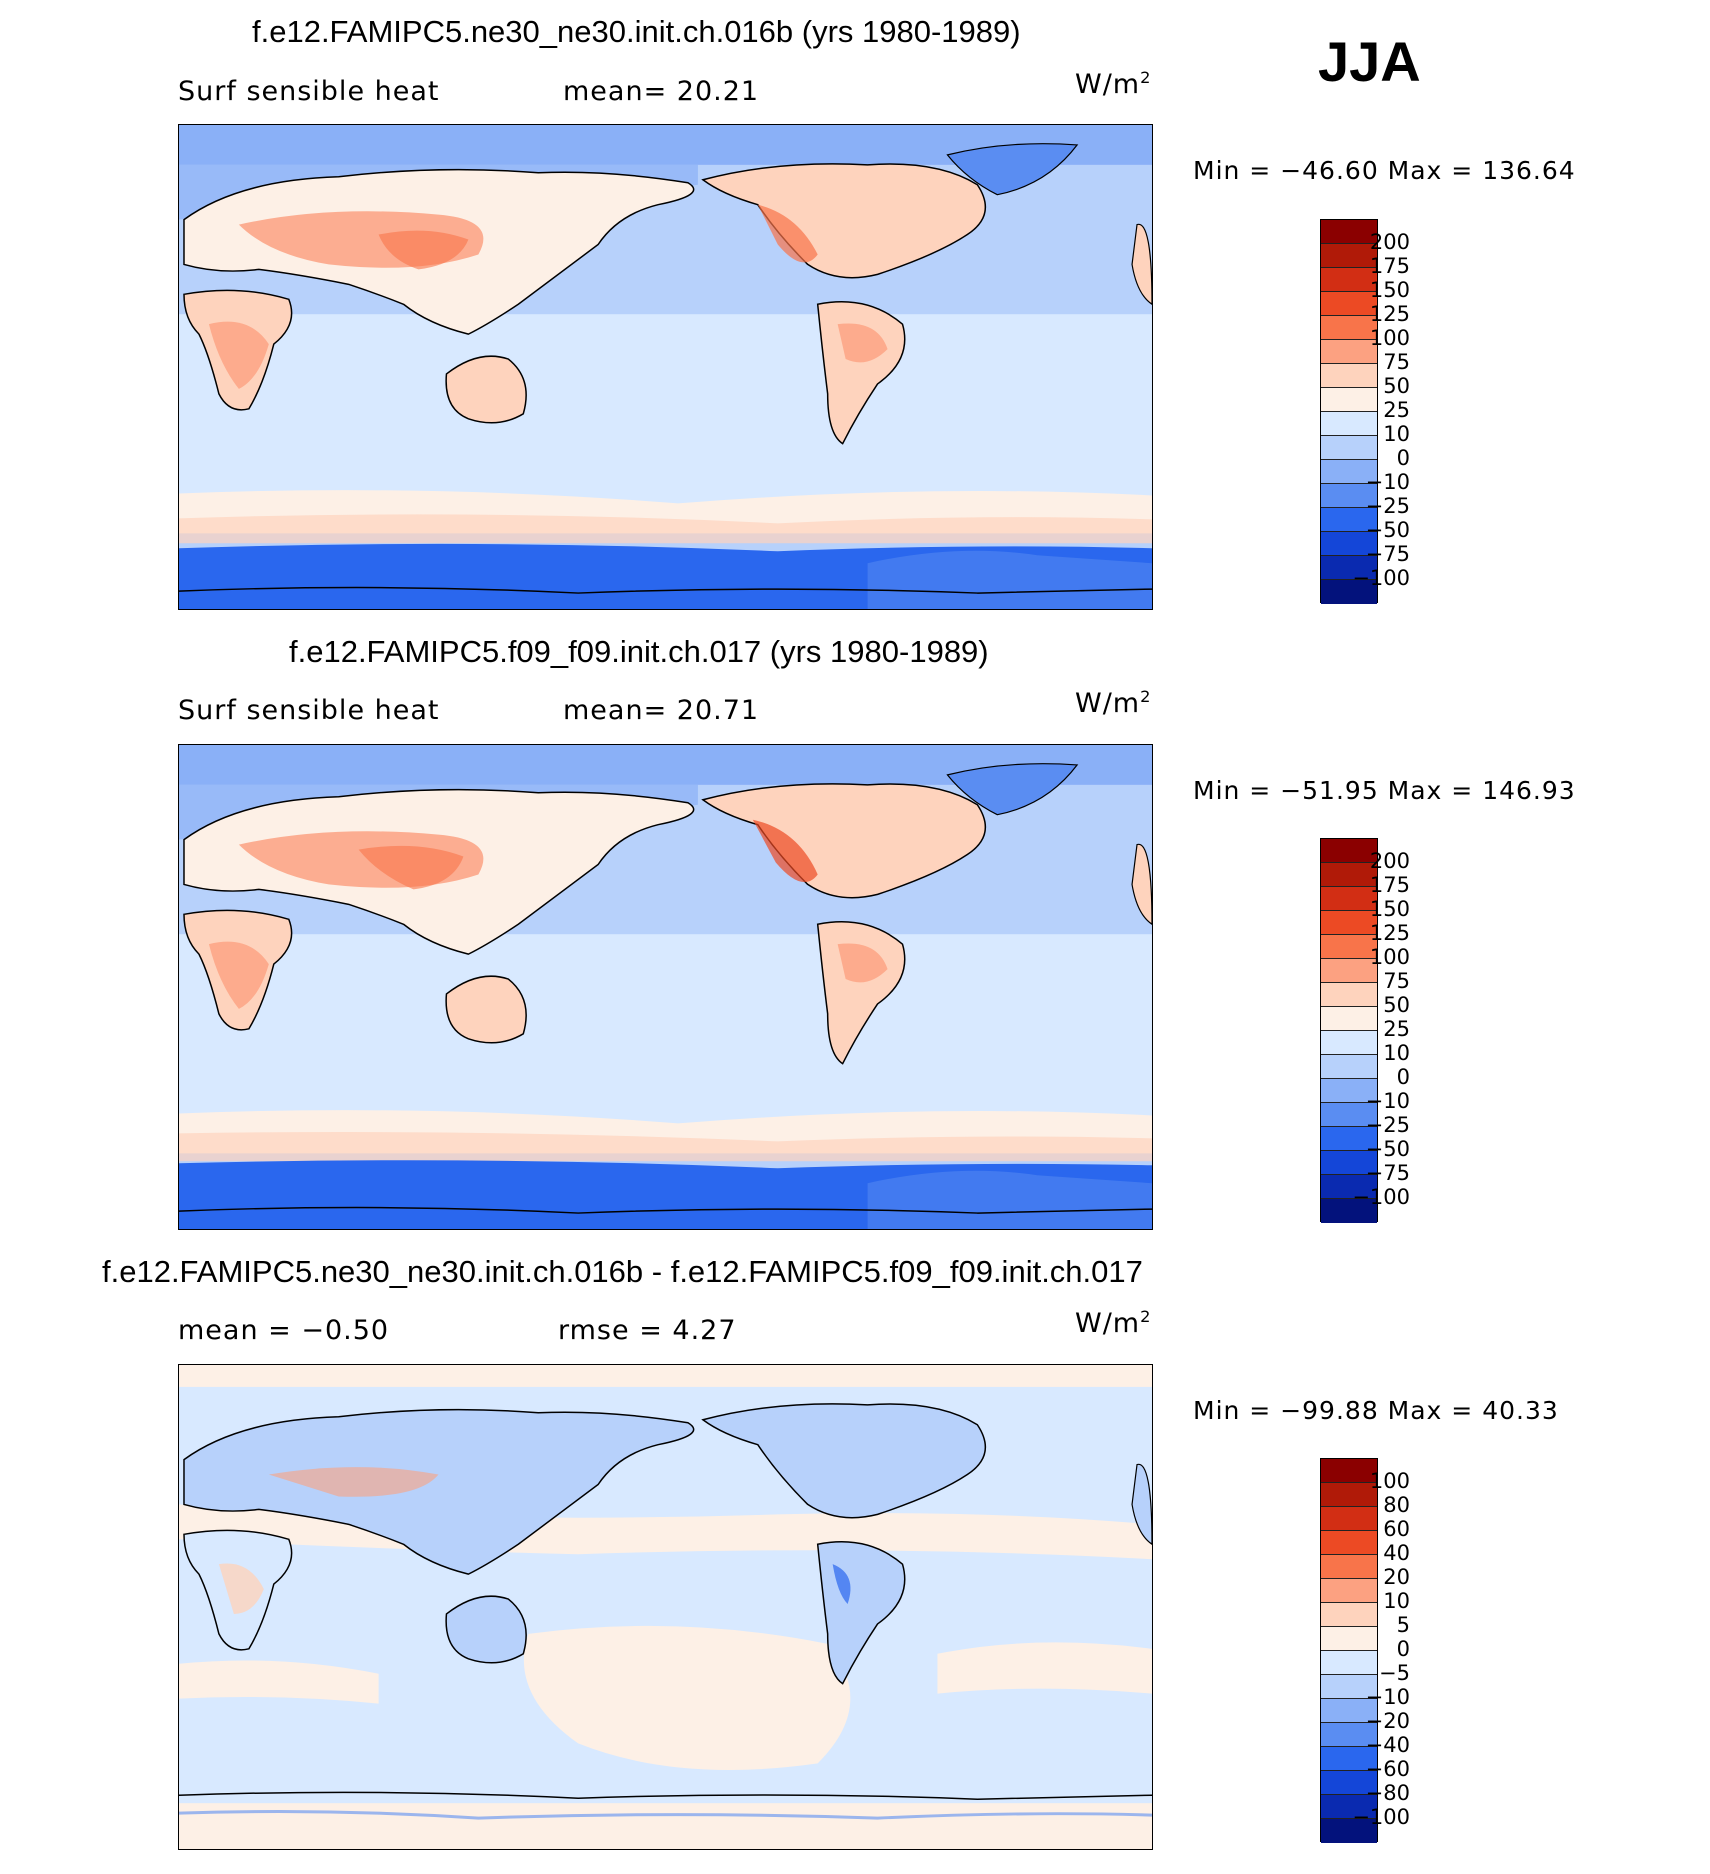  Describe the element at coordinates (1113, 84) in the screenshot. I see `panel-1-units: W/m2` at that location.